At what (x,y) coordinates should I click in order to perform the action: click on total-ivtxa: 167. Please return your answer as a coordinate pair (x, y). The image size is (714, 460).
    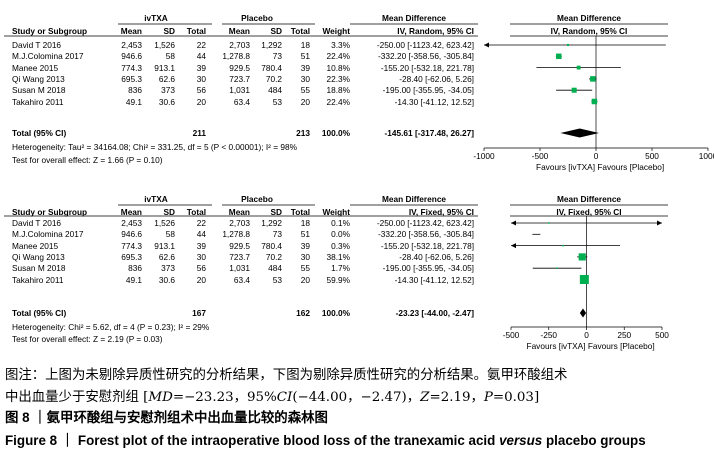
    Looking at the image, I should click on (199, 313).